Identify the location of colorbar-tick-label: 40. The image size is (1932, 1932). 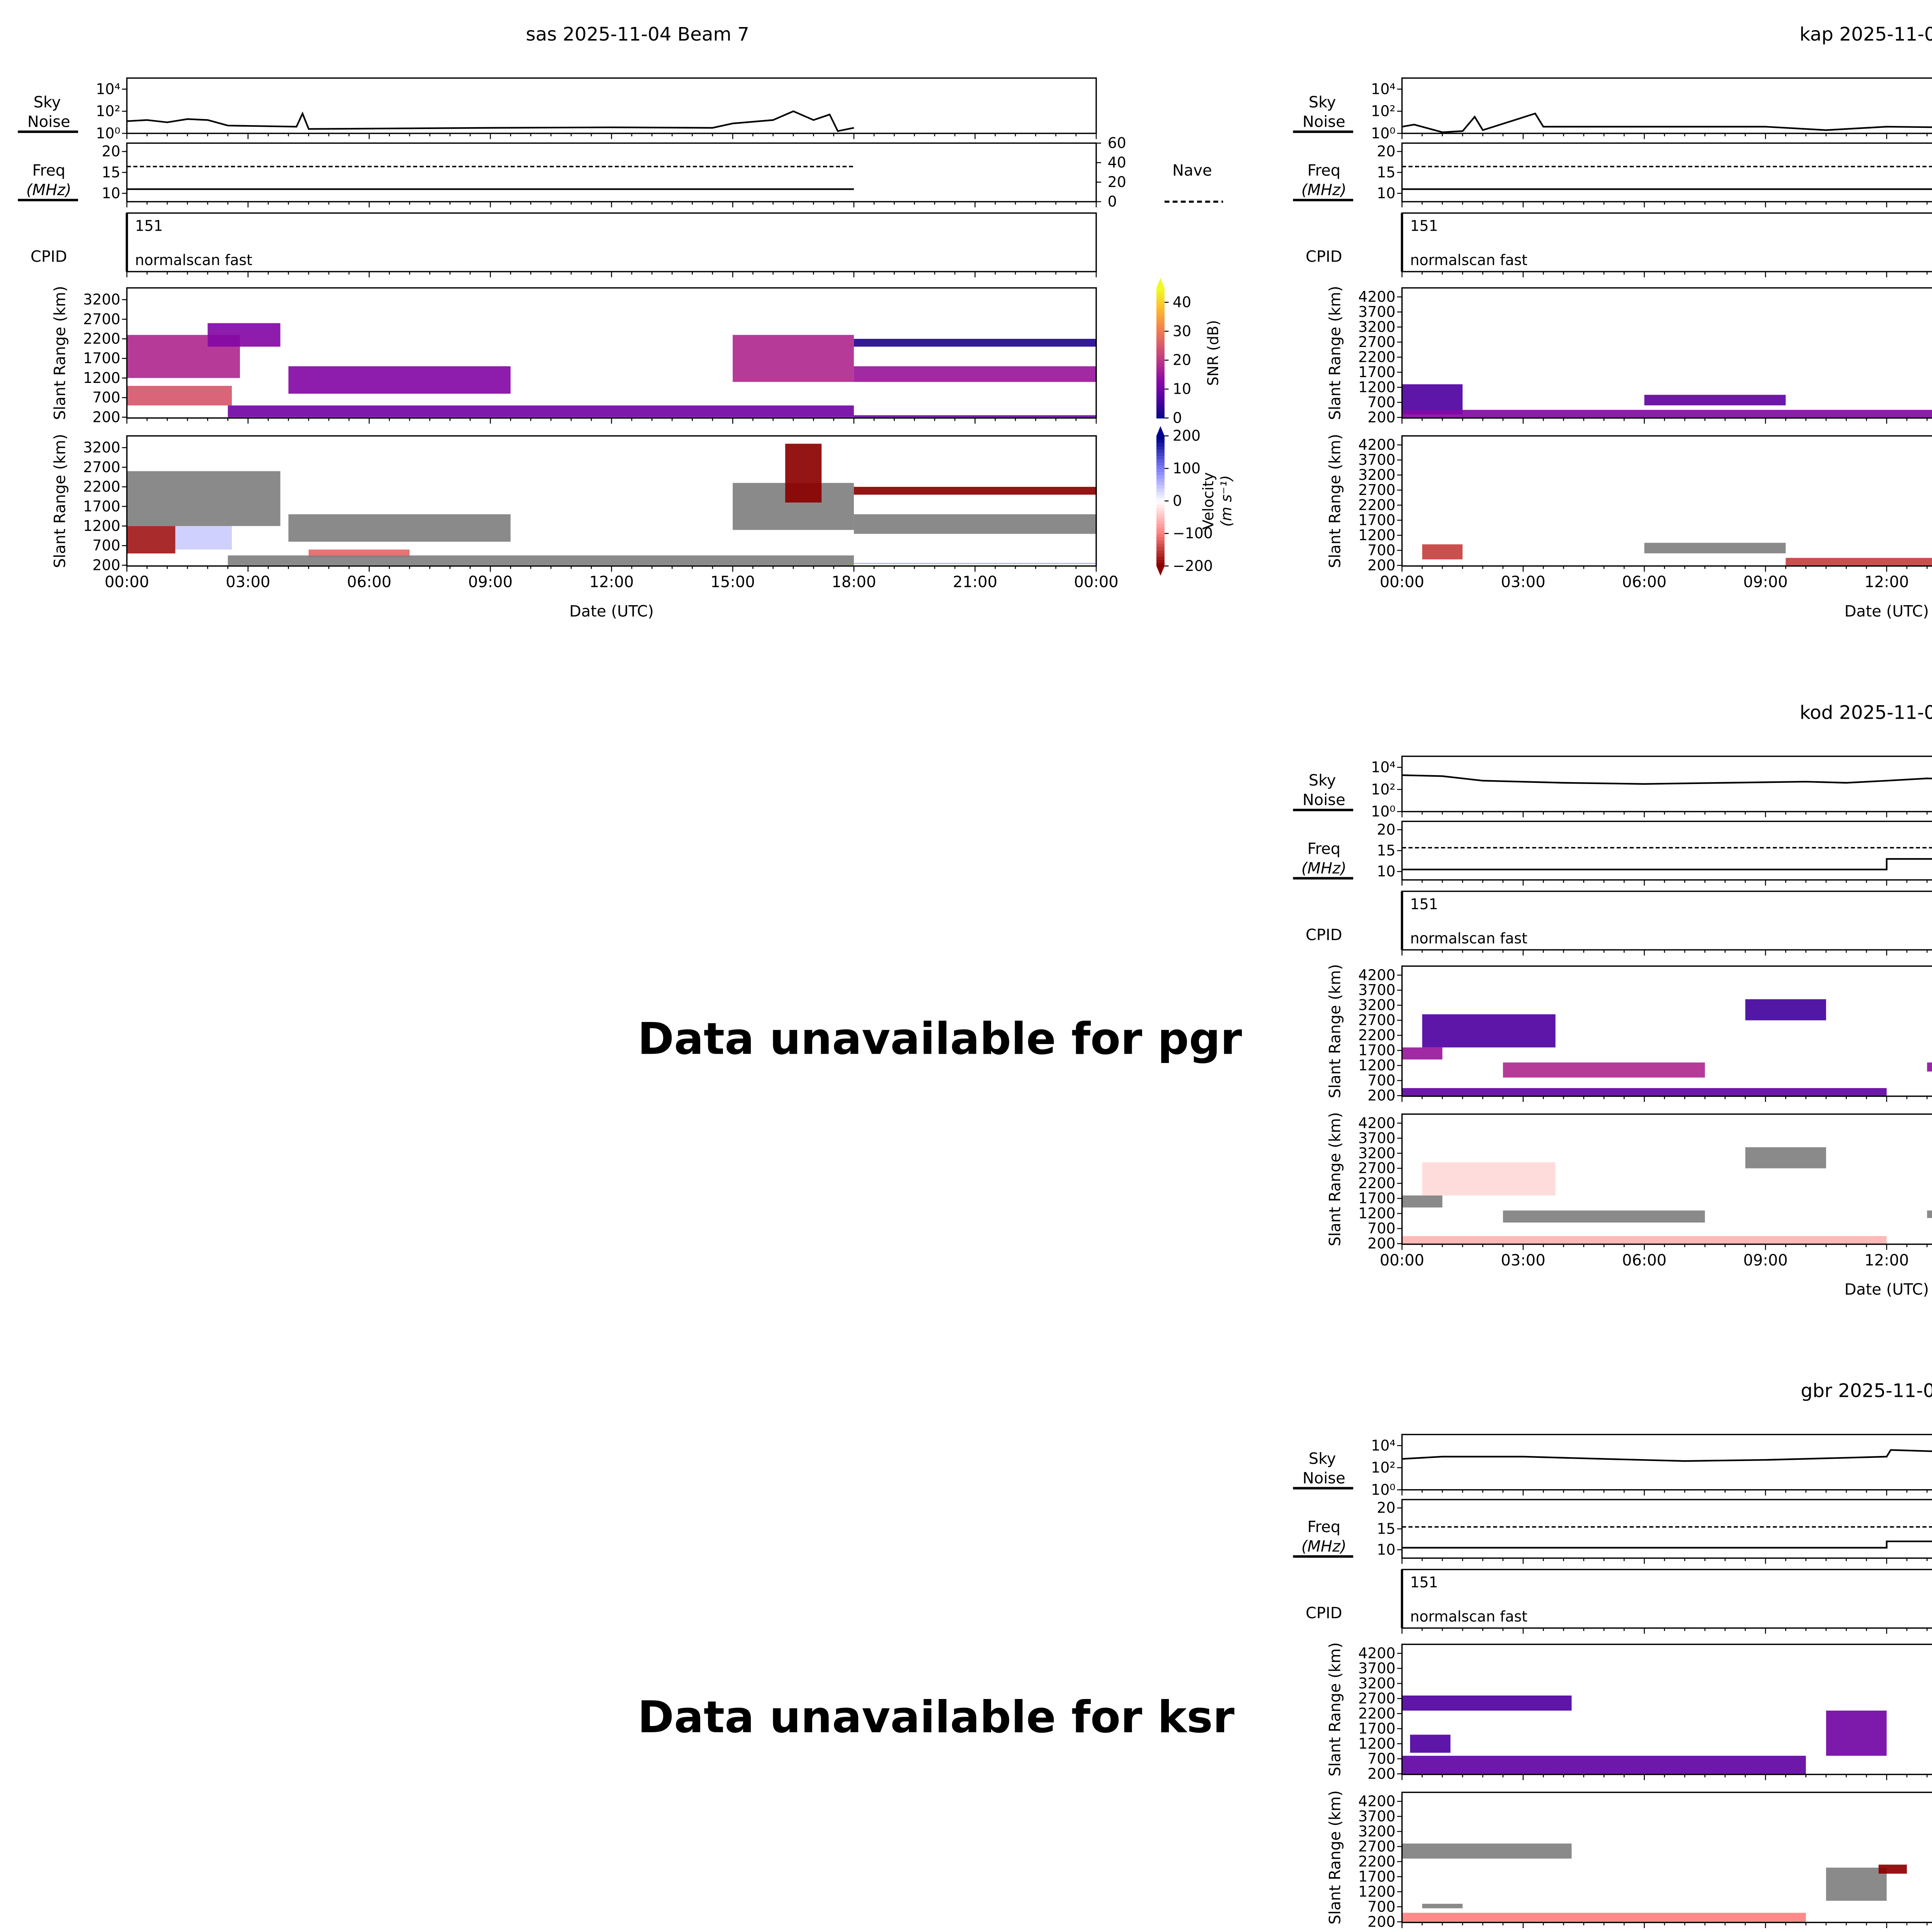
(1182, 303).